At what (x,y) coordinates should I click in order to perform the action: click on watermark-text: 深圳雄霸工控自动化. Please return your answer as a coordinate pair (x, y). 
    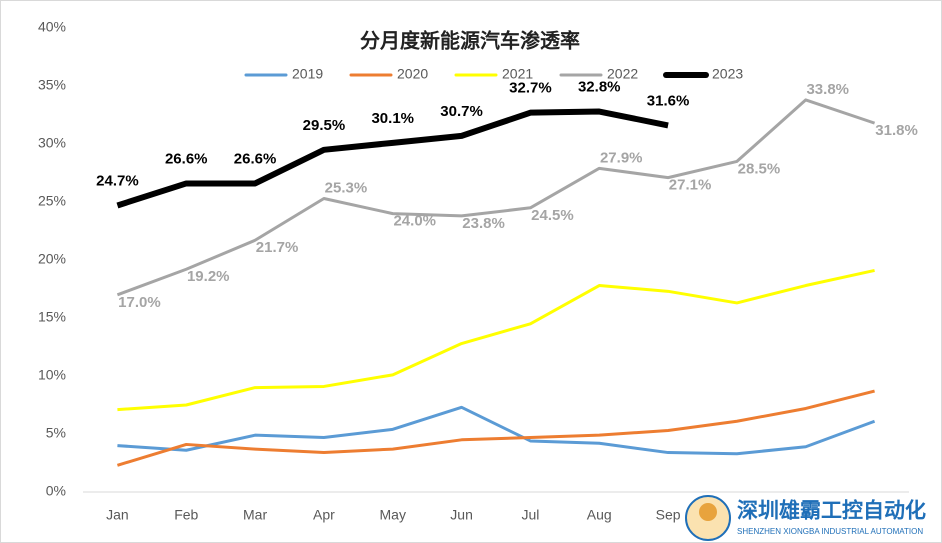
    Looking at the image, I should click on (831, 511).